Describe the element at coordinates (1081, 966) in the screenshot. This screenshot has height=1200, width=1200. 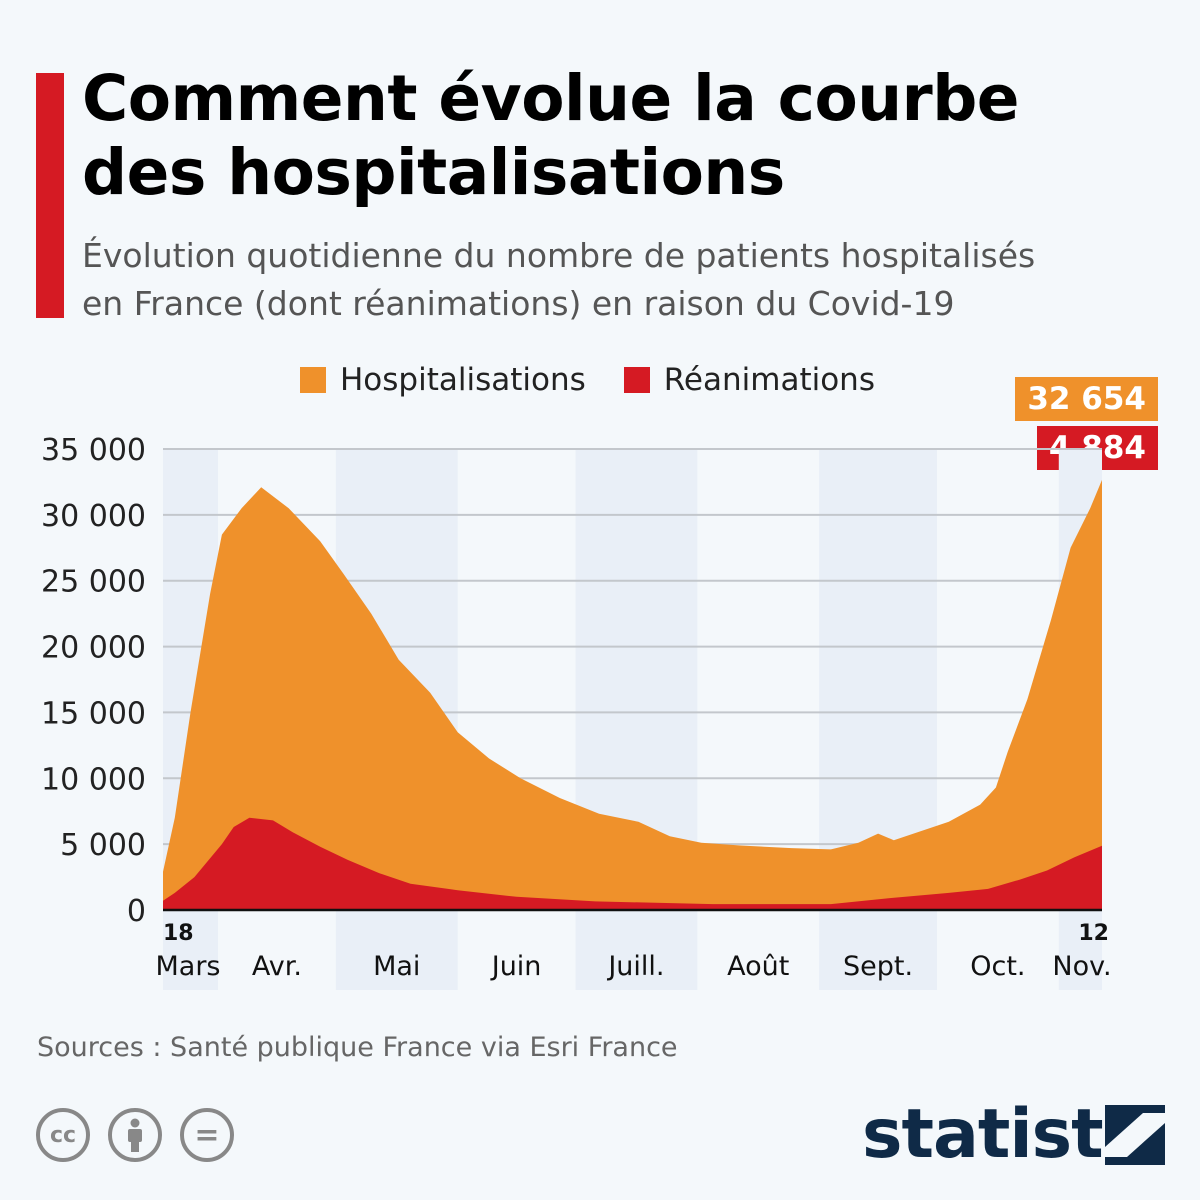
I see `month-label: Nov.` at that location.